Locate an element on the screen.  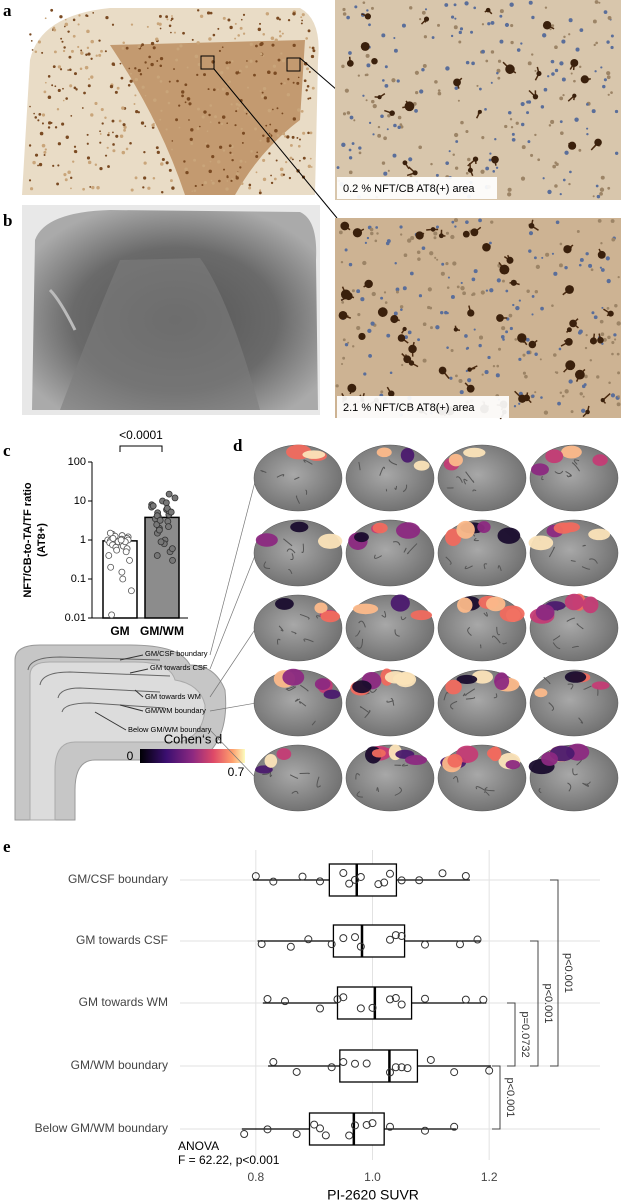
colorbar-min: 0 is located at coordinates (130, 756).